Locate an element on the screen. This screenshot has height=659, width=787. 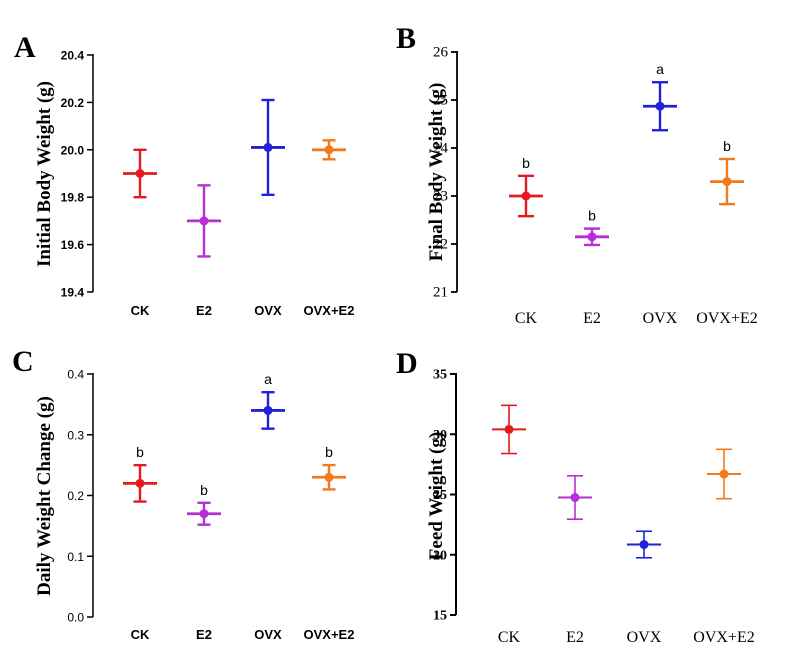
panel-letter: C is located at coordinates (23, 361).